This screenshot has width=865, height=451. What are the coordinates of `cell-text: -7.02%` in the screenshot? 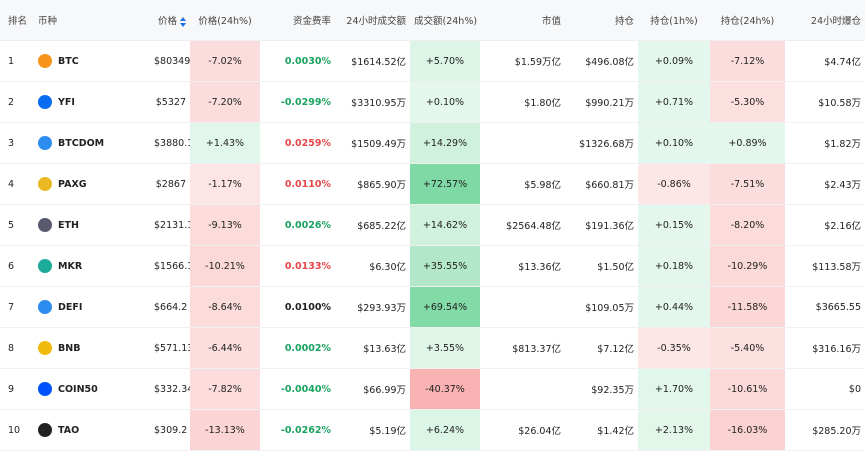 It's located at (225, 61).